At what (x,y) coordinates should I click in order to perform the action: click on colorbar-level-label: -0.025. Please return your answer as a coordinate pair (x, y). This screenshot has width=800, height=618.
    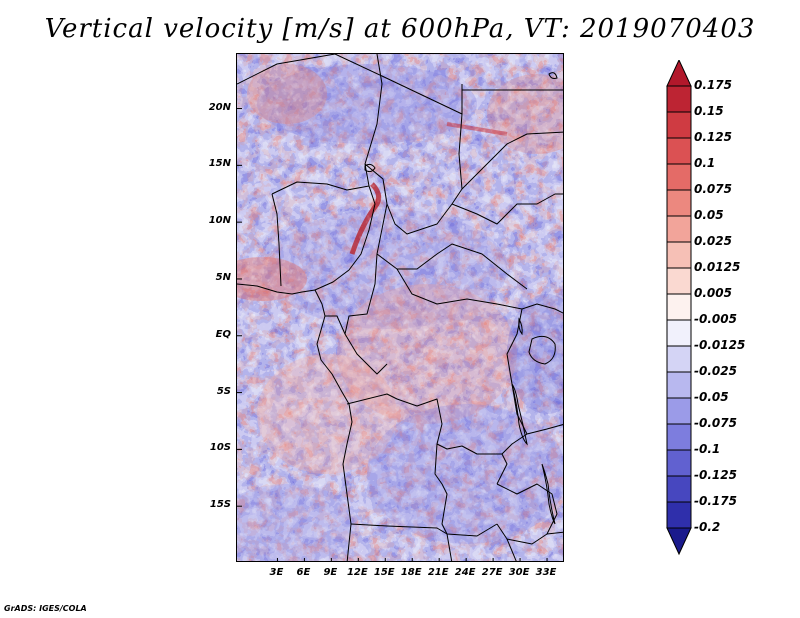
    Looking at the image, I should click on (715, 371).